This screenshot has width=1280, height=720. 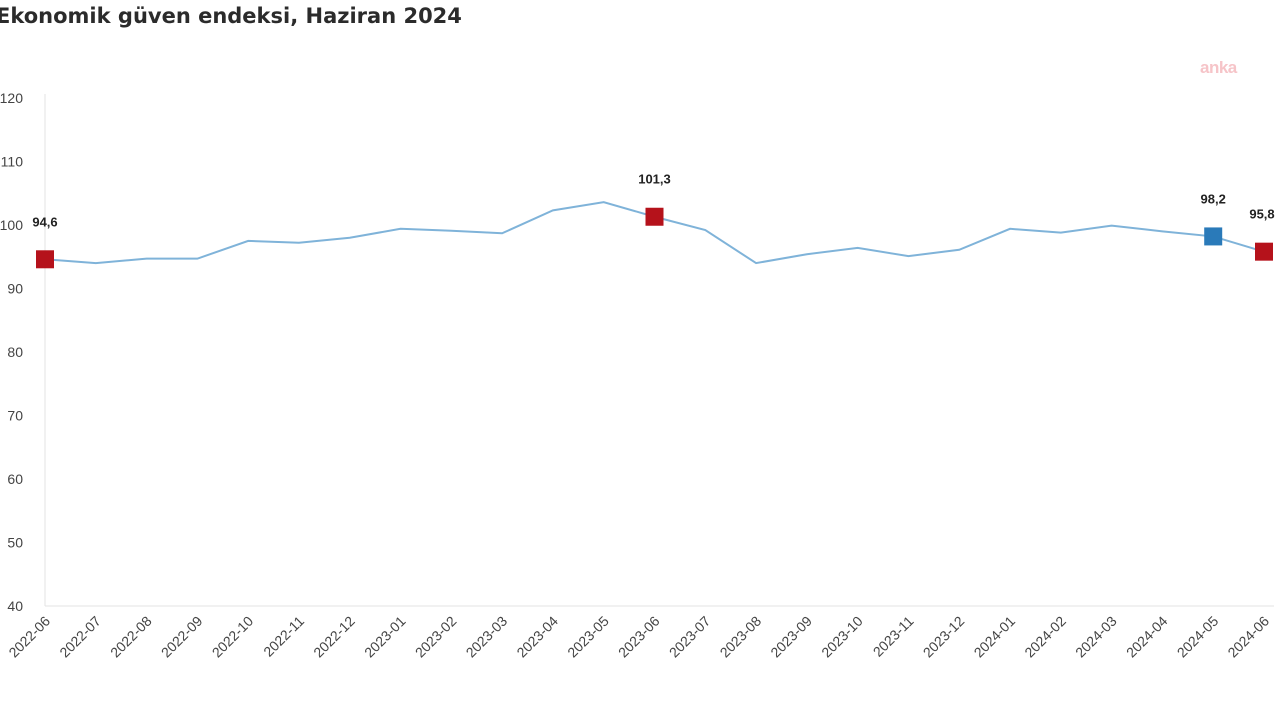 I want to click on watermark-logo: anka, so click(x=1218, y=67).